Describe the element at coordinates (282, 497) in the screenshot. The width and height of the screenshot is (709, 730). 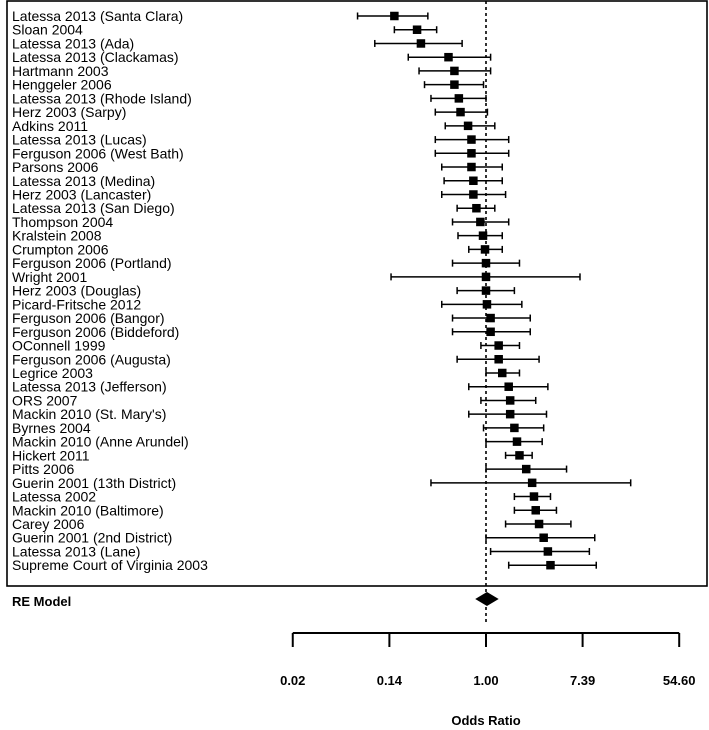
I see `study-row: Latessa 2002` at that location.